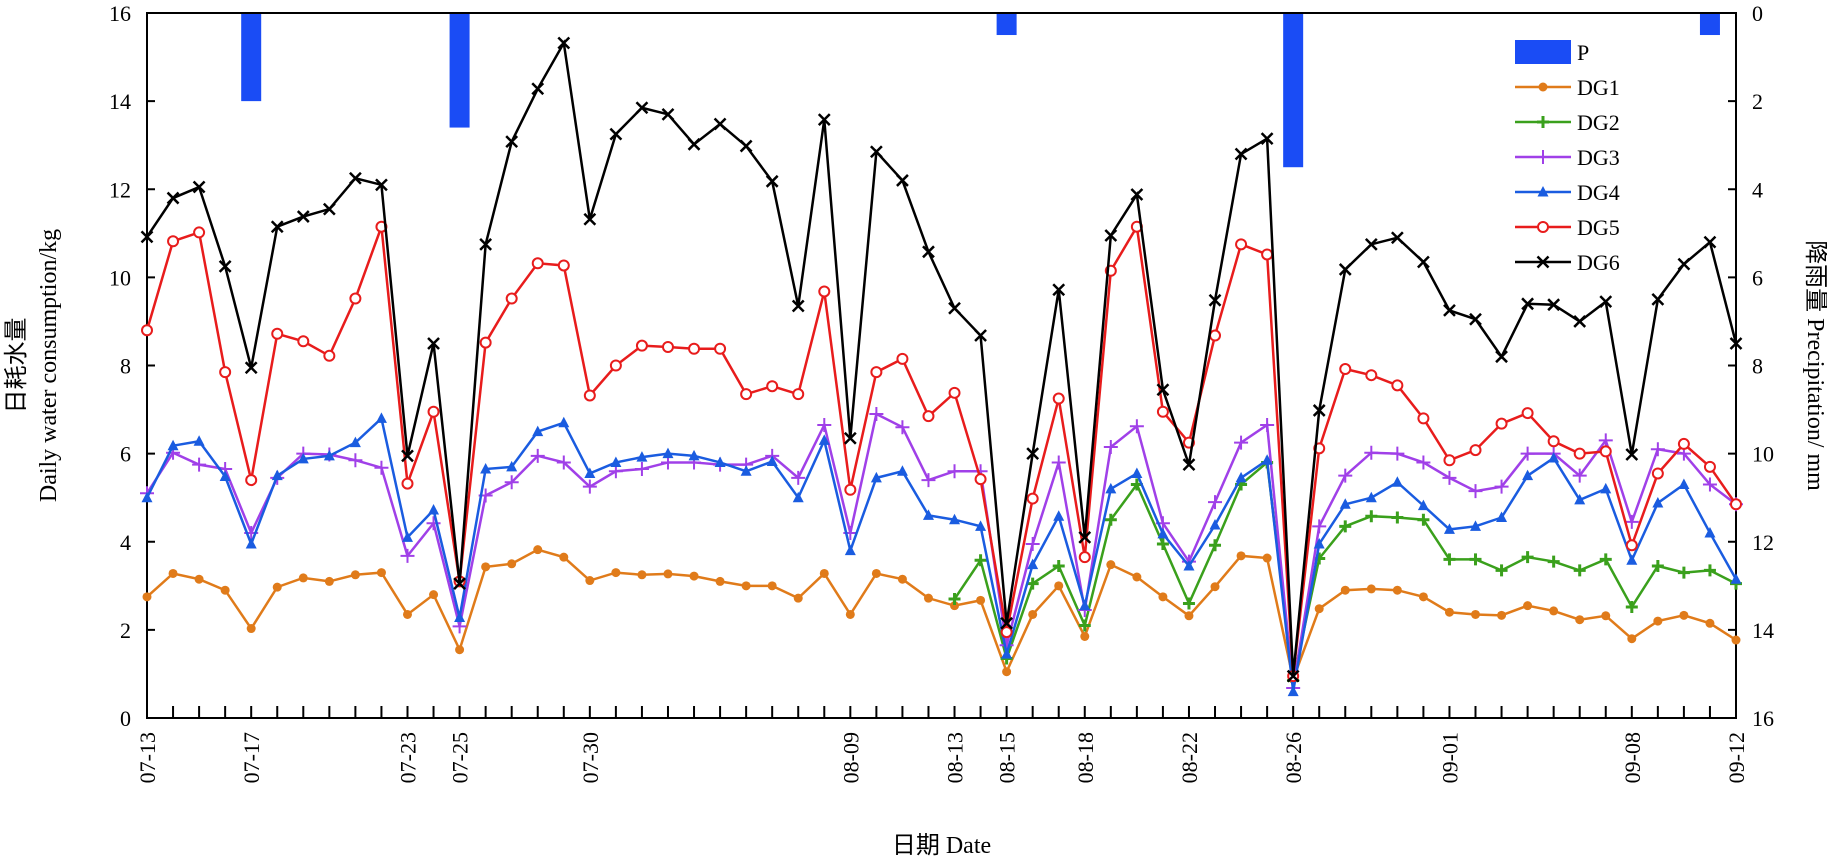  What do you see at coordinates (49, 365) in the screenshot?
I see `y-left-title-line: Daily water consumption/kg` at bounding box center [49, 365].